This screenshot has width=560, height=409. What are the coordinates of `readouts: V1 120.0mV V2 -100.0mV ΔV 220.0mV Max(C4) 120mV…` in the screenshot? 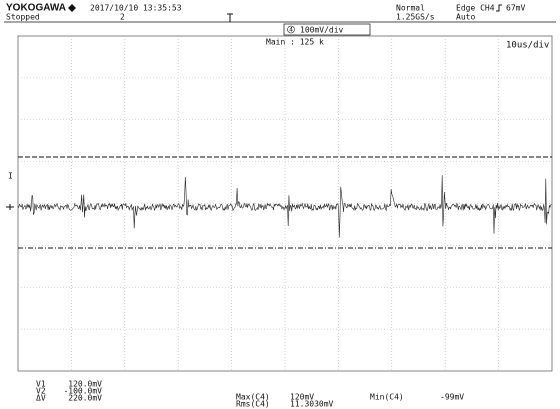 It's located at (250, 394).